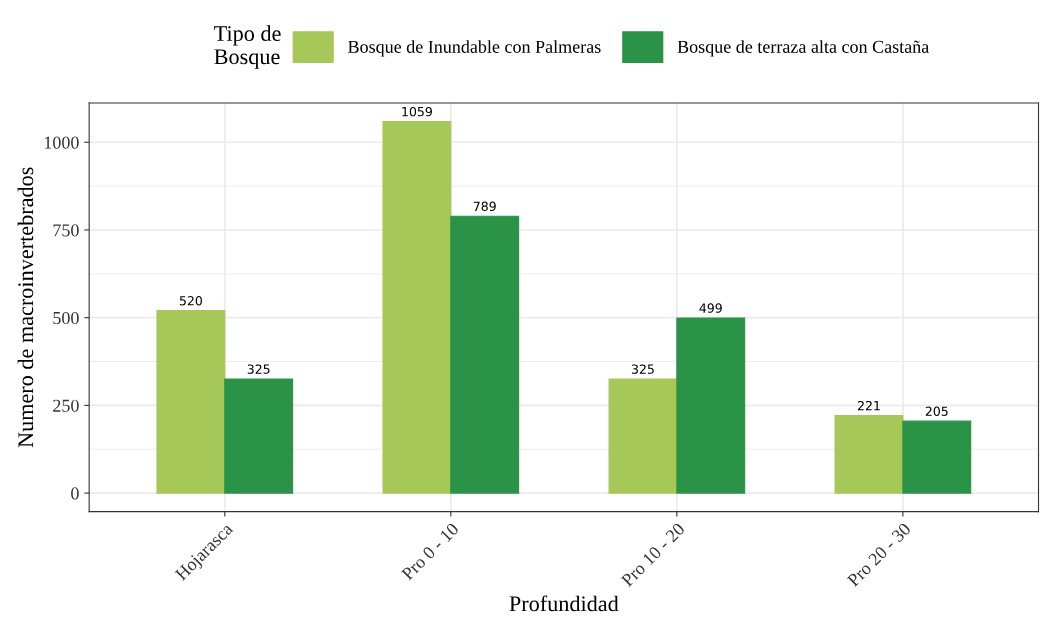 The height and width of the screenshot is (624, 1049). I want to click on y-tick-label: 500, so click(66, 318).